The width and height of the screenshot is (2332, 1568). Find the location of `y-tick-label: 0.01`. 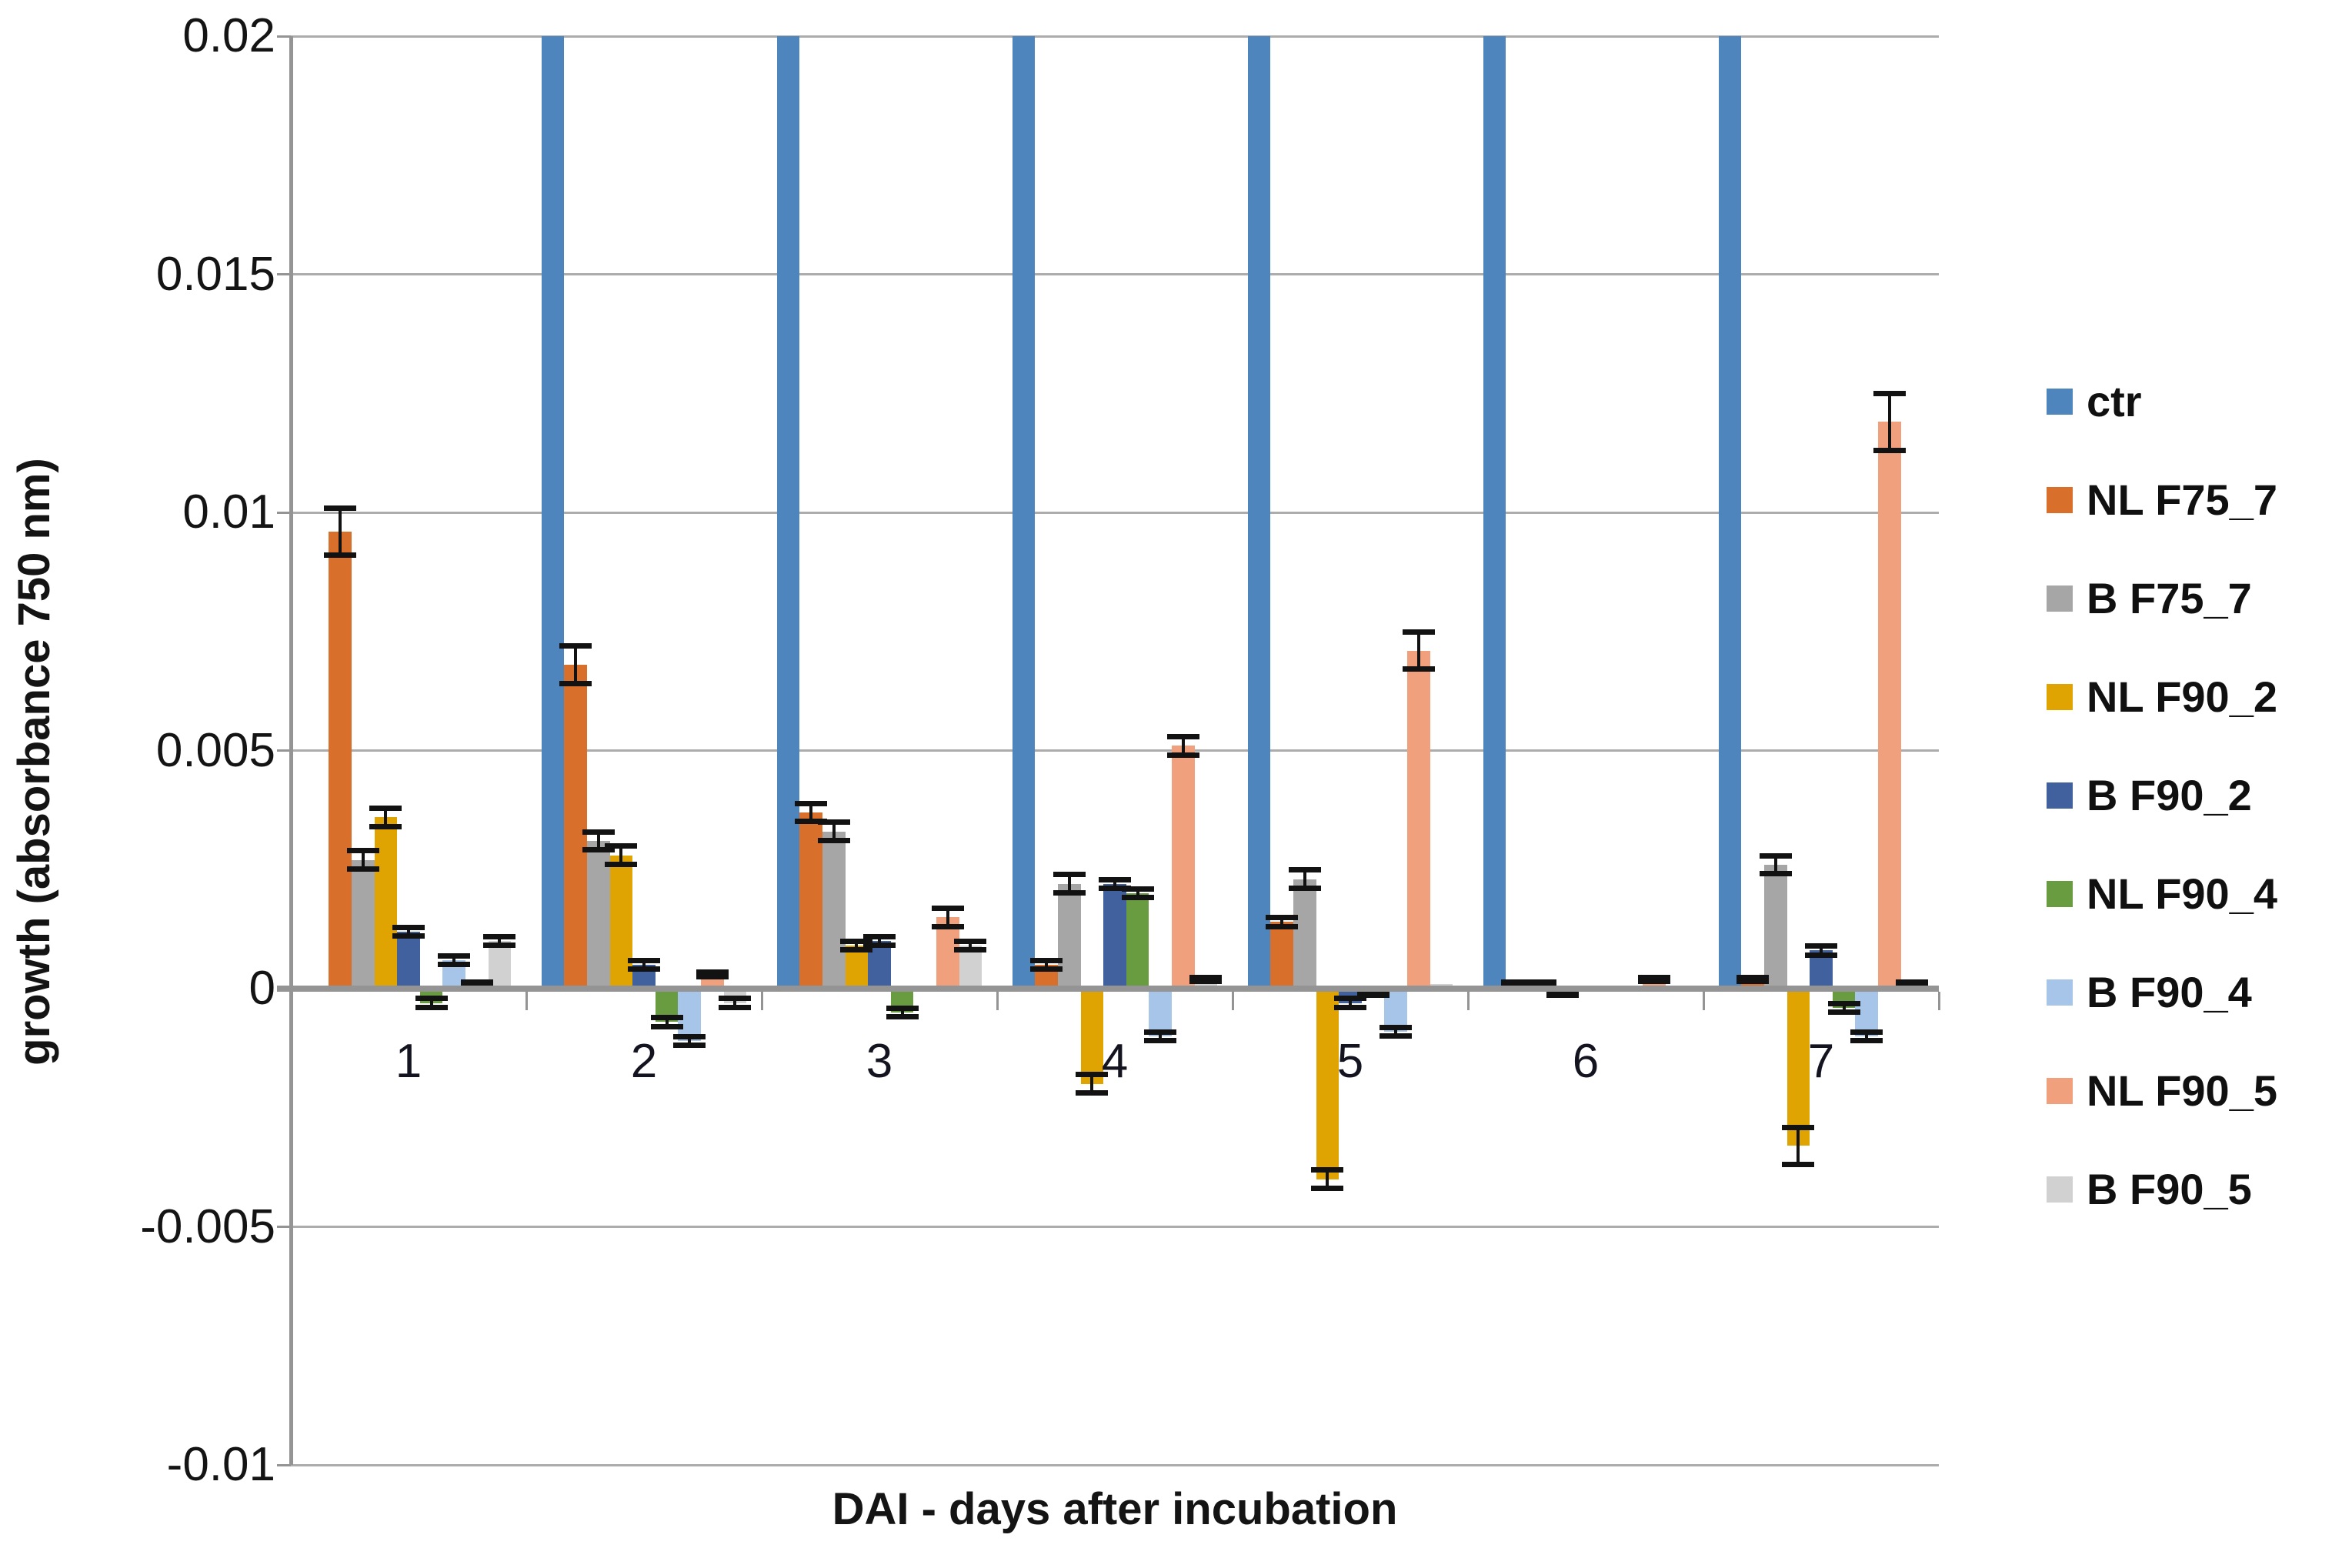

y-tick-label: 0.01 is located at coordinates (228, 512).